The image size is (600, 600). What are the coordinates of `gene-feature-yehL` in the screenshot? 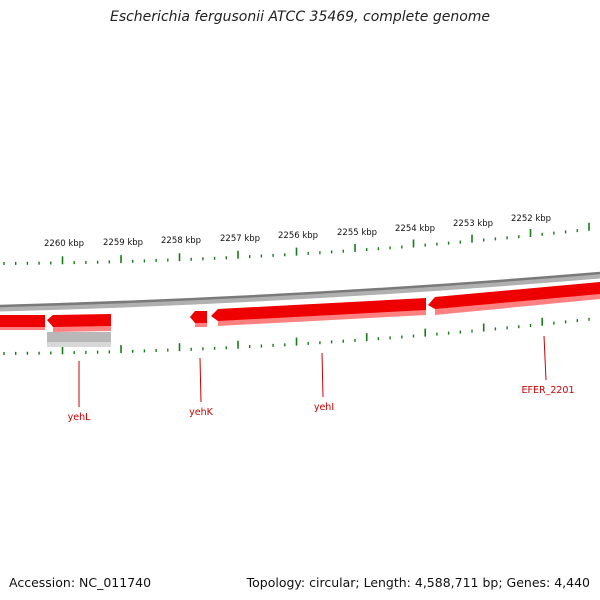 It's located at (79, 323).